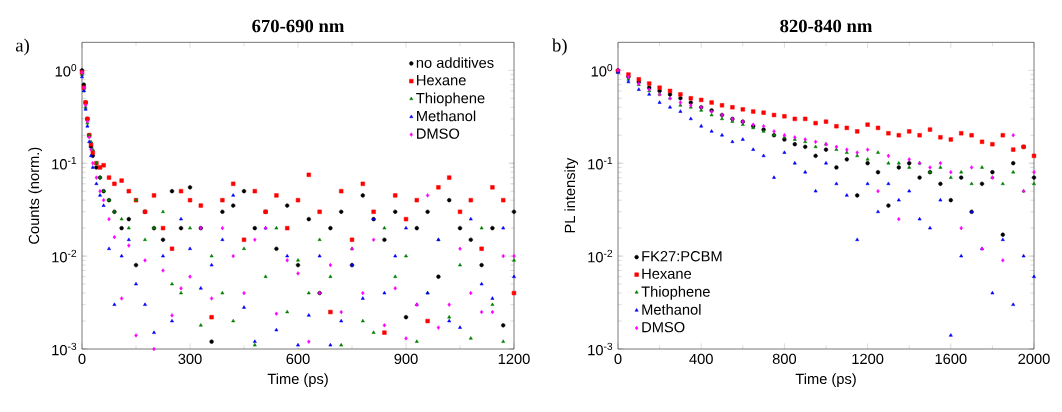  What do you see at coordinates (784, 359) in the screenshot?
I see `x-tick-label: 800` at bounding box center [784, 359].